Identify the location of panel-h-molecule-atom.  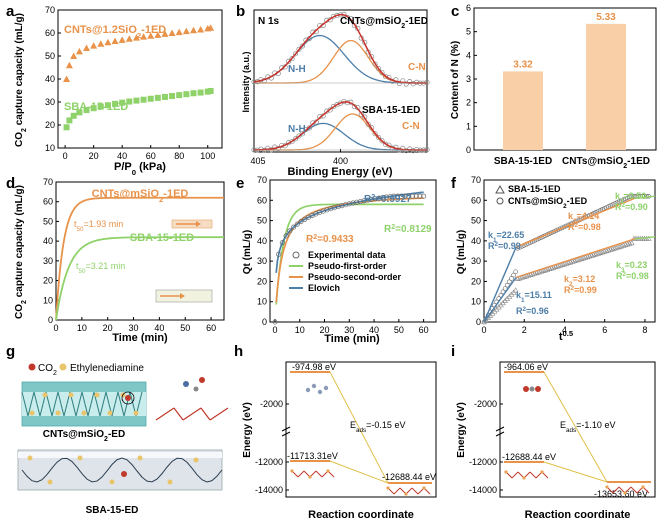
(320, 392).